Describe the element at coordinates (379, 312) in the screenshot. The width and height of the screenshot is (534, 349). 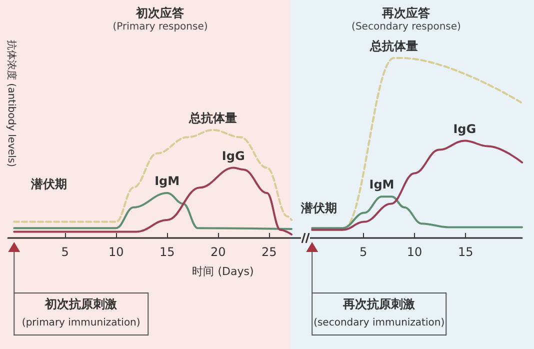
I see `text: 再次抗原刺激 (secondary immunization)` at that location.